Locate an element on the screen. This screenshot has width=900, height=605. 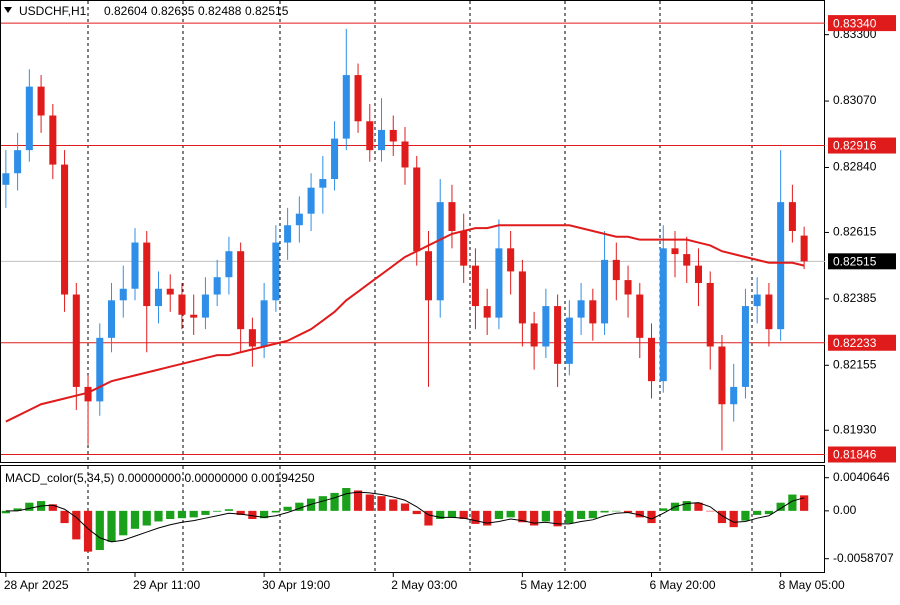
y-tick-label: 0.82155 is located at coordinates (855, 364).